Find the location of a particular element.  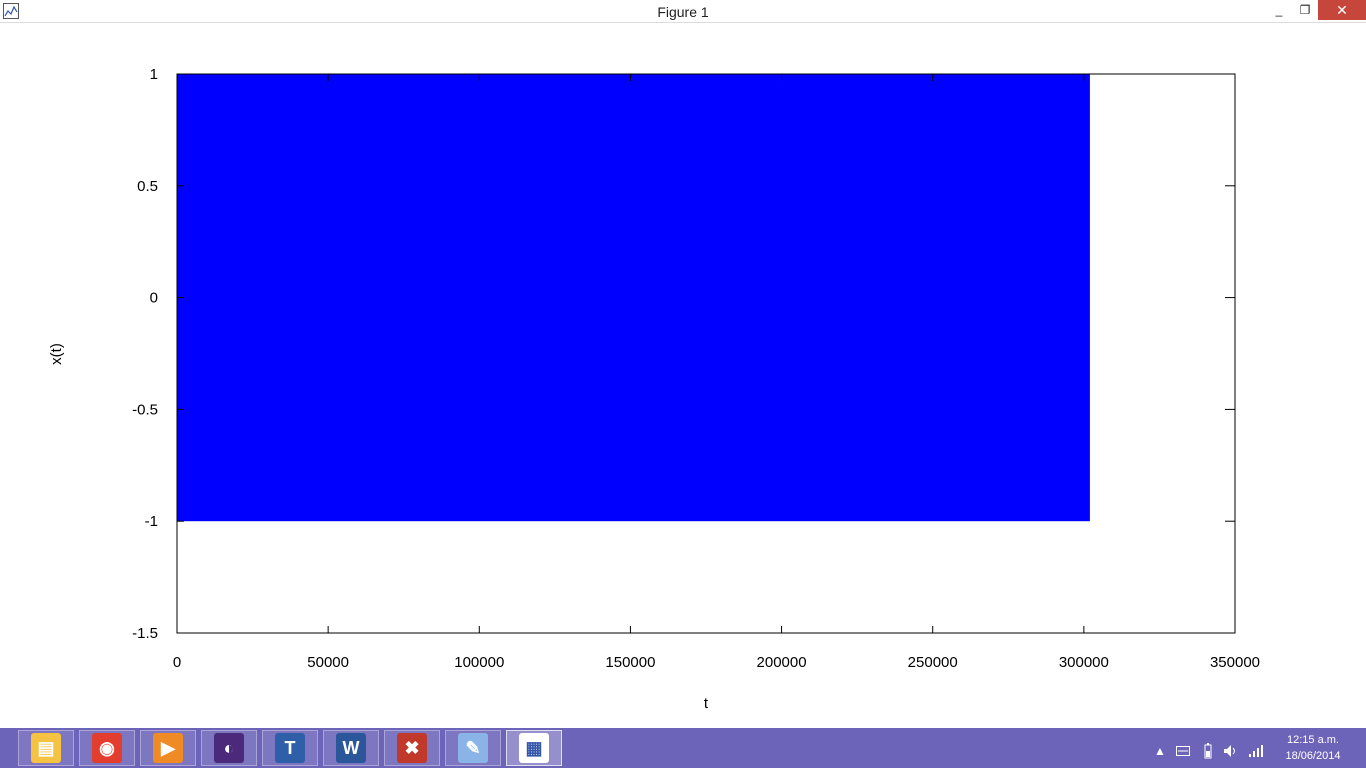

media-player-icon: ▶ is located at coordinates (168, 748).